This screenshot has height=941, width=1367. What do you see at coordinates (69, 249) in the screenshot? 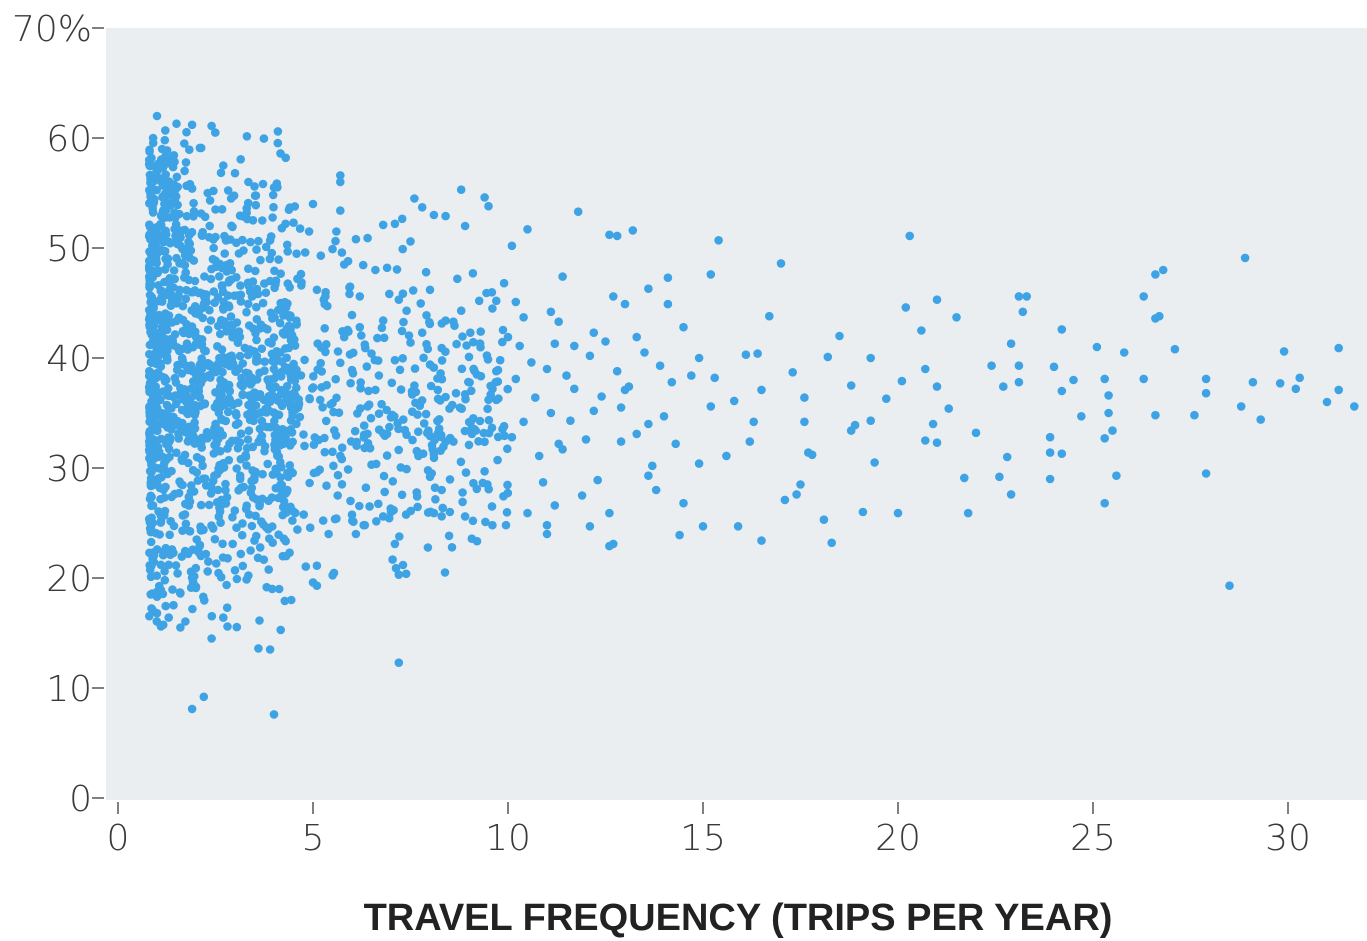
I see `y-tick-label: 50` at bounding box center [69, 249].